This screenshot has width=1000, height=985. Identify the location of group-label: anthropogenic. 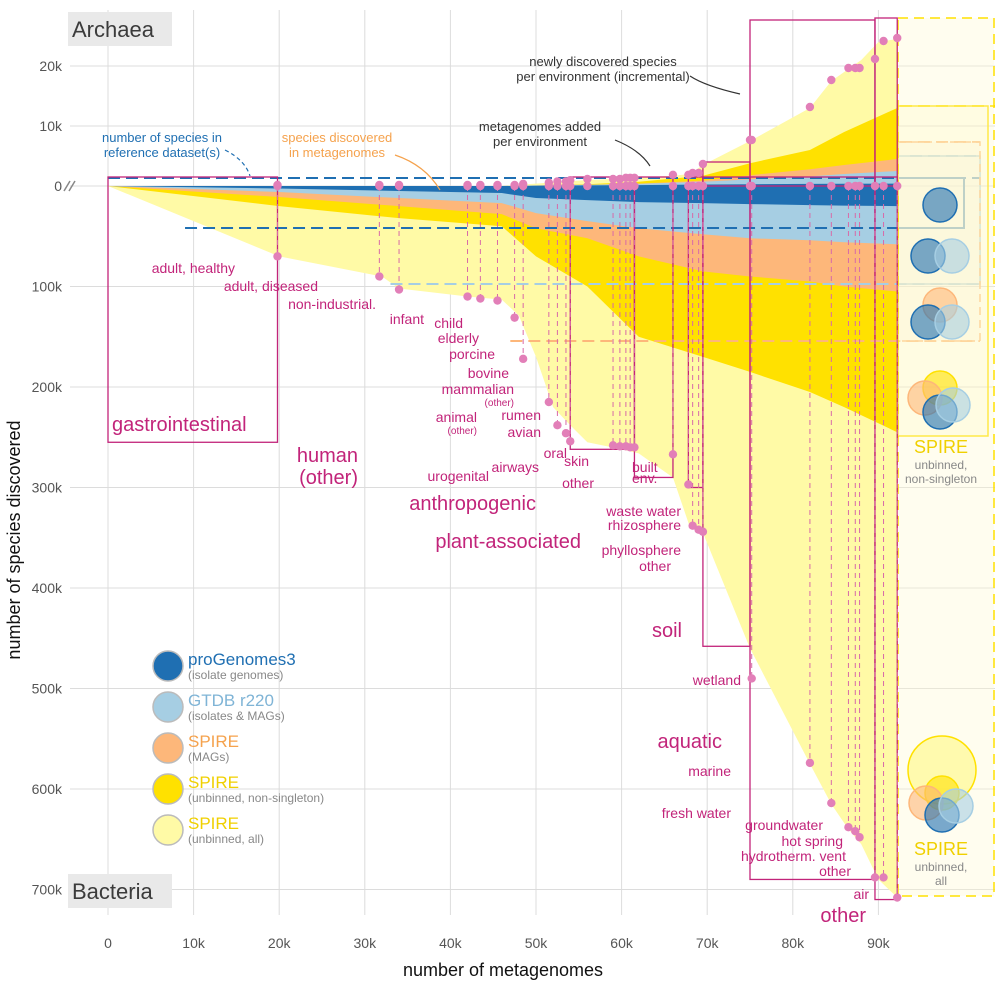
(472, 504).